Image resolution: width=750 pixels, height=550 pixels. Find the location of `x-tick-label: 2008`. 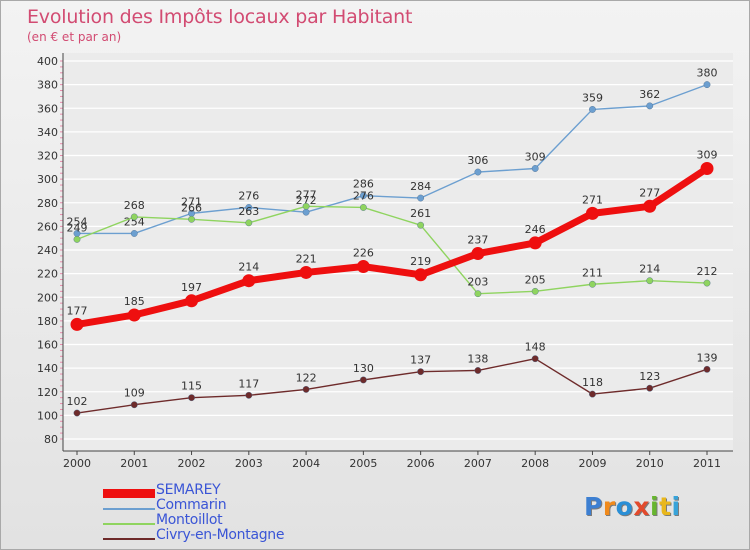

x-tick-label: 2008 is located at coordinates (535, 463).